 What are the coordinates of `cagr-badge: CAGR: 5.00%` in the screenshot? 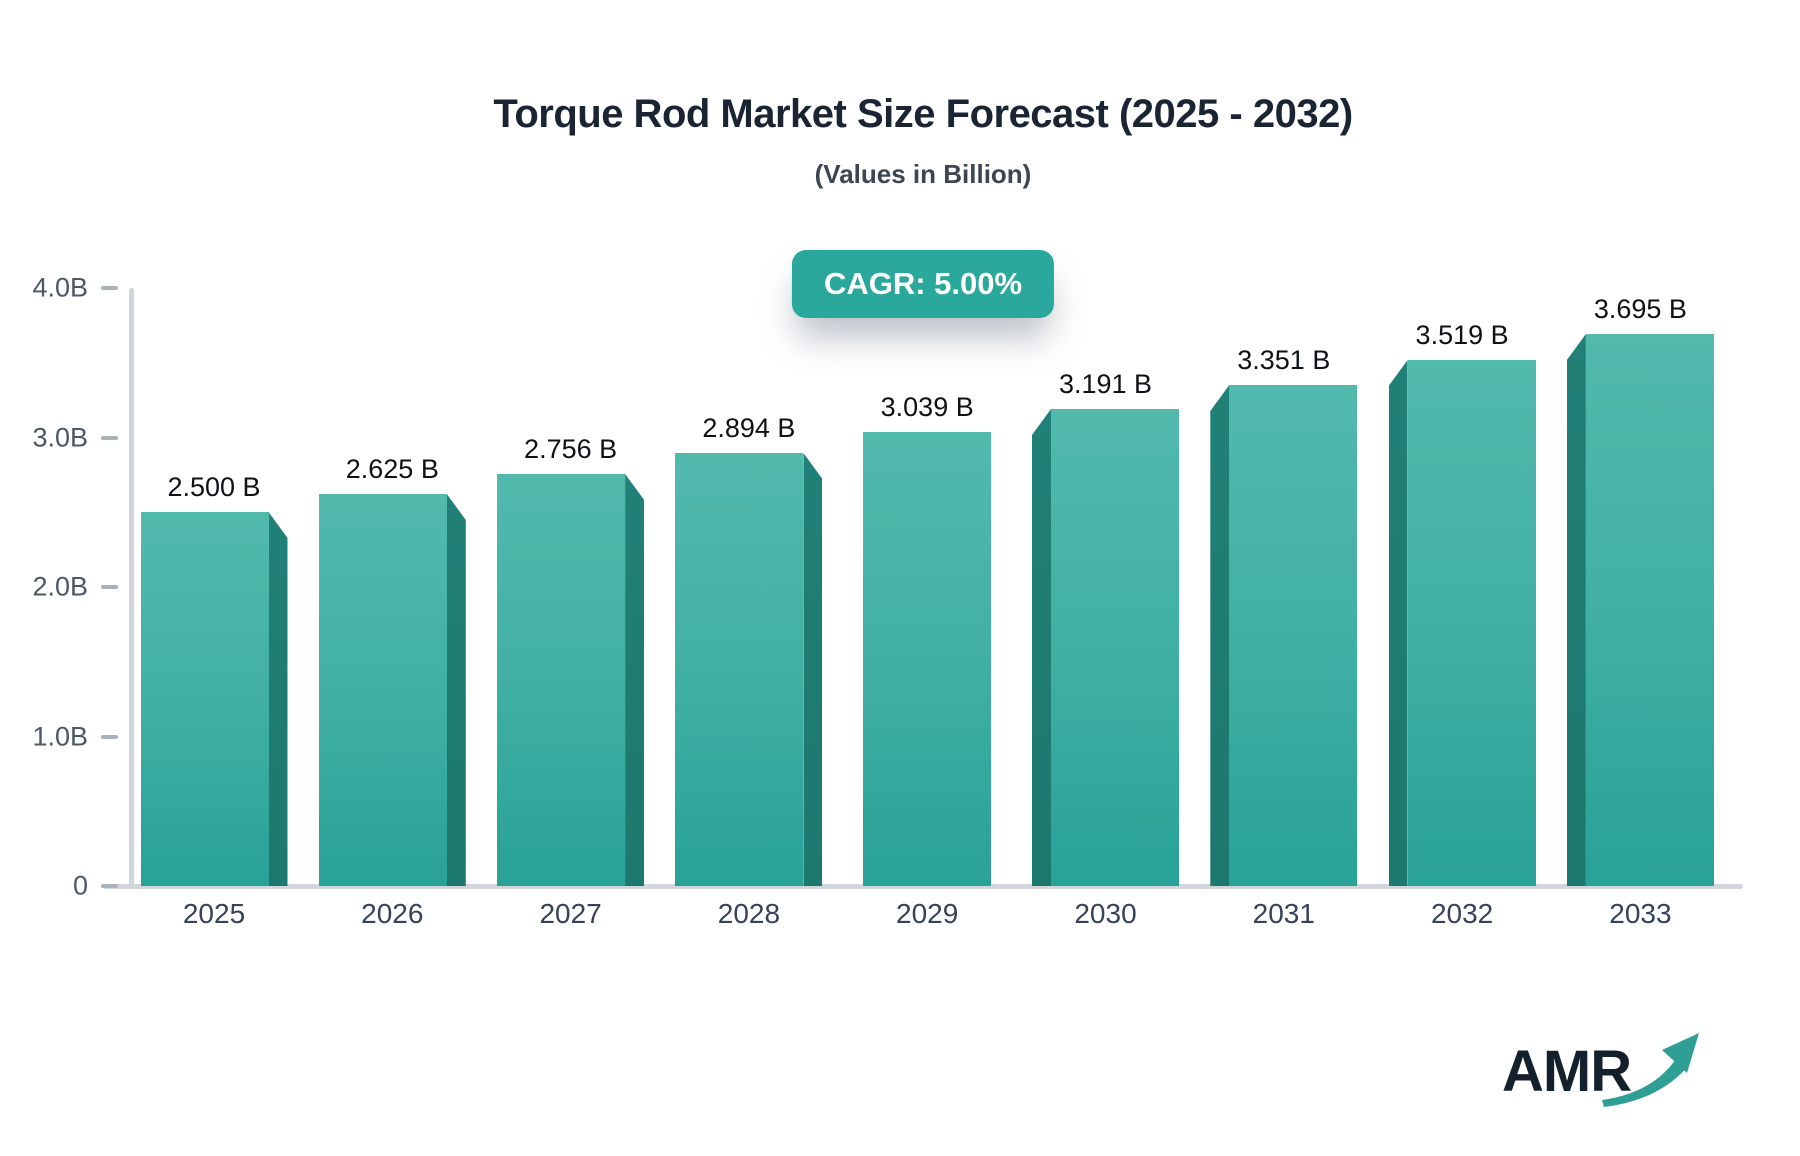 It's located at (923, 284).